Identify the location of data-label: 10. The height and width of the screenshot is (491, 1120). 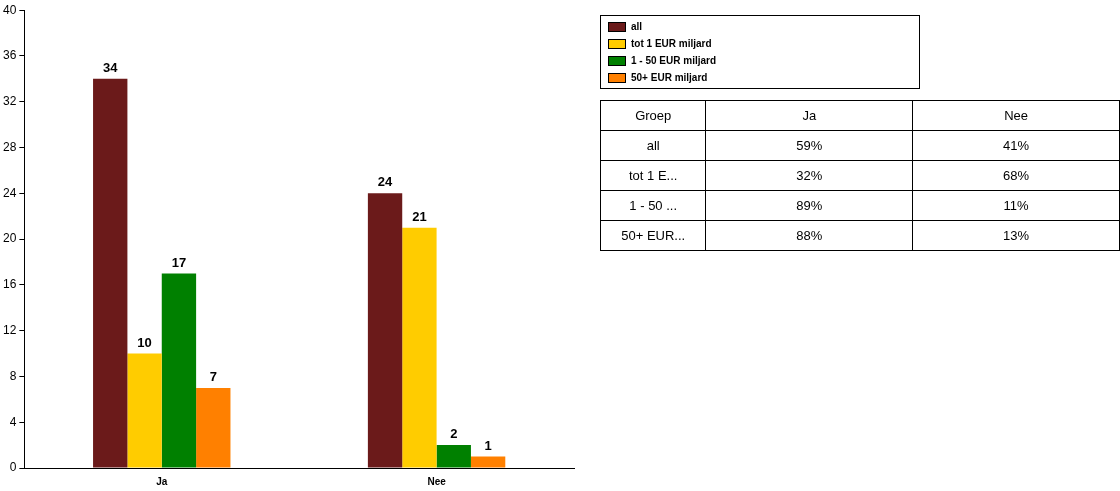
(144, 342).